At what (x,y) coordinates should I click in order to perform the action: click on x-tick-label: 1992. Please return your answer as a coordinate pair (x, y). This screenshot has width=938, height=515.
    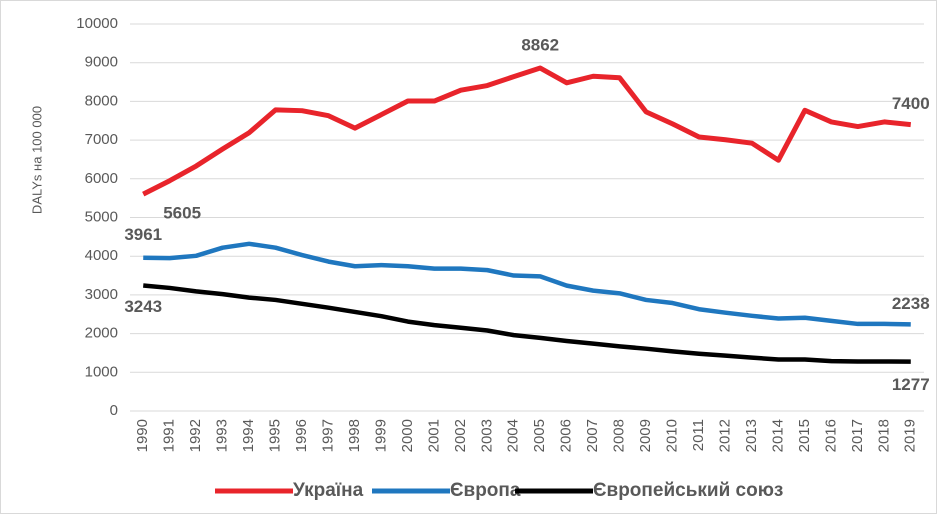
    Looking at the image, I should click on (195, 435).